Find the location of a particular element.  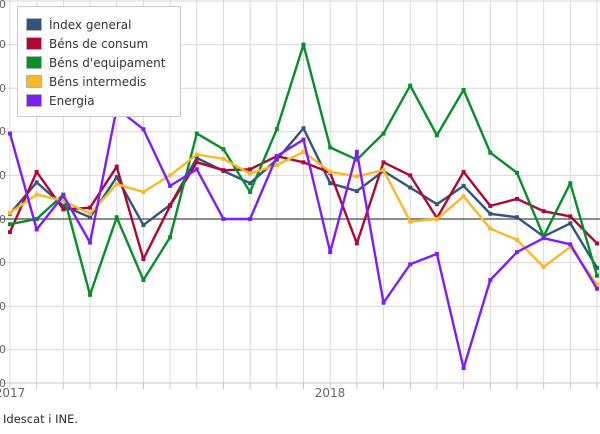

legend-item-energia: Energia is located at coordinates (96, 100).